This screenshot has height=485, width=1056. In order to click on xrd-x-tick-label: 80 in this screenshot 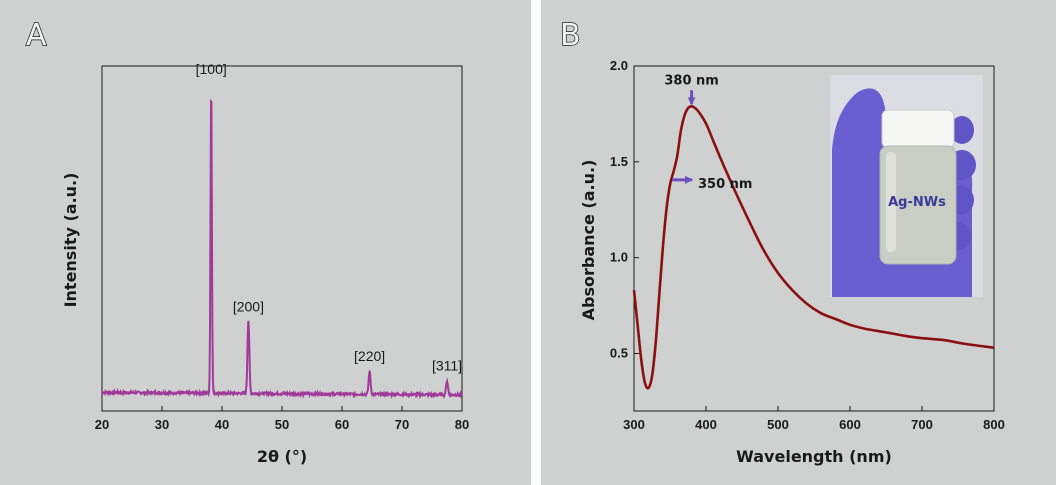, I will do `click(462, 424)`.